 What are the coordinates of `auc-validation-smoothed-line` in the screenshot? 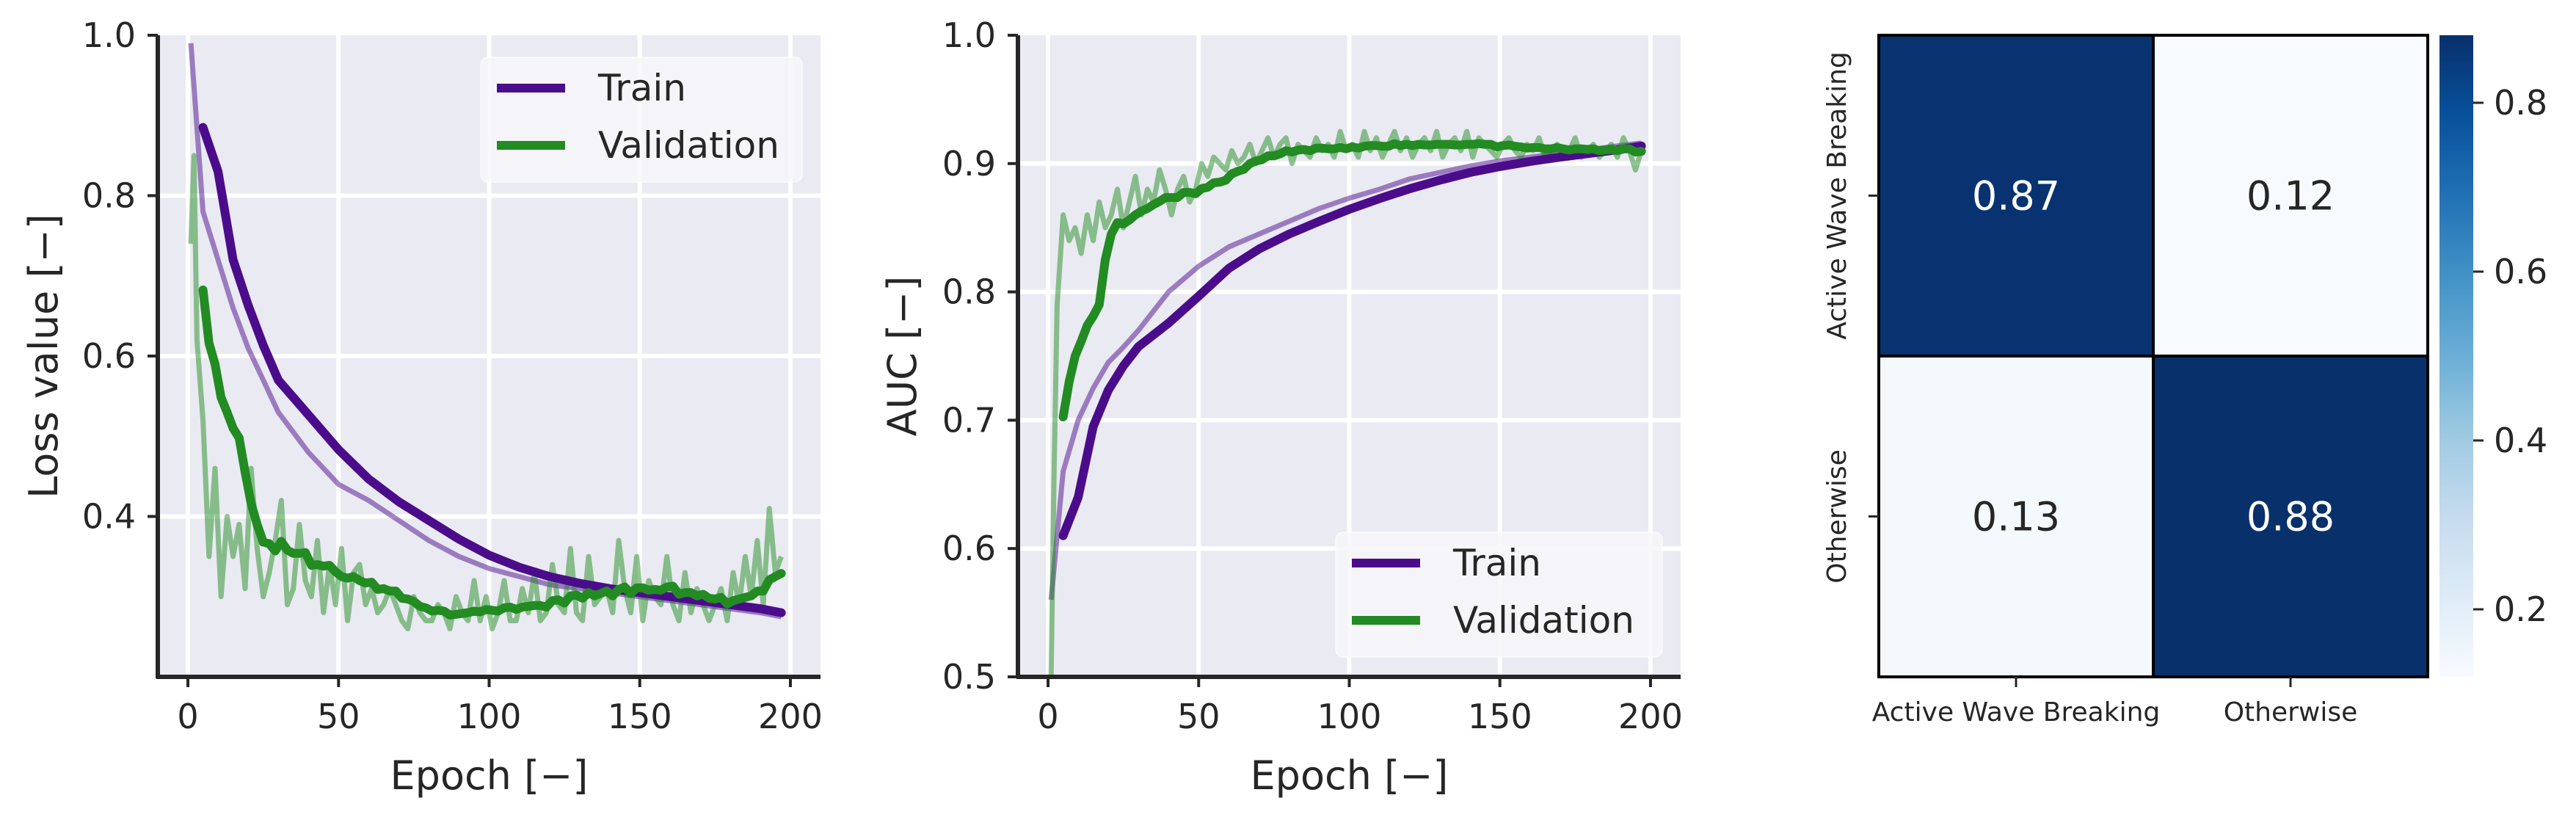 It's located at (1352, 280).